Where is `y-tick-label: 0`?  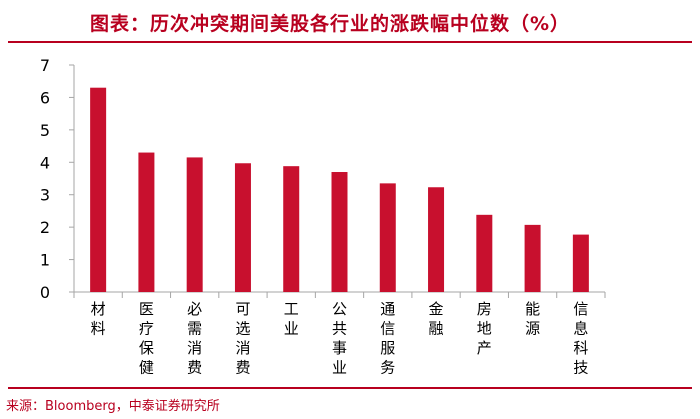
y-tick-label: 0 is located at coordinates (45, 292).